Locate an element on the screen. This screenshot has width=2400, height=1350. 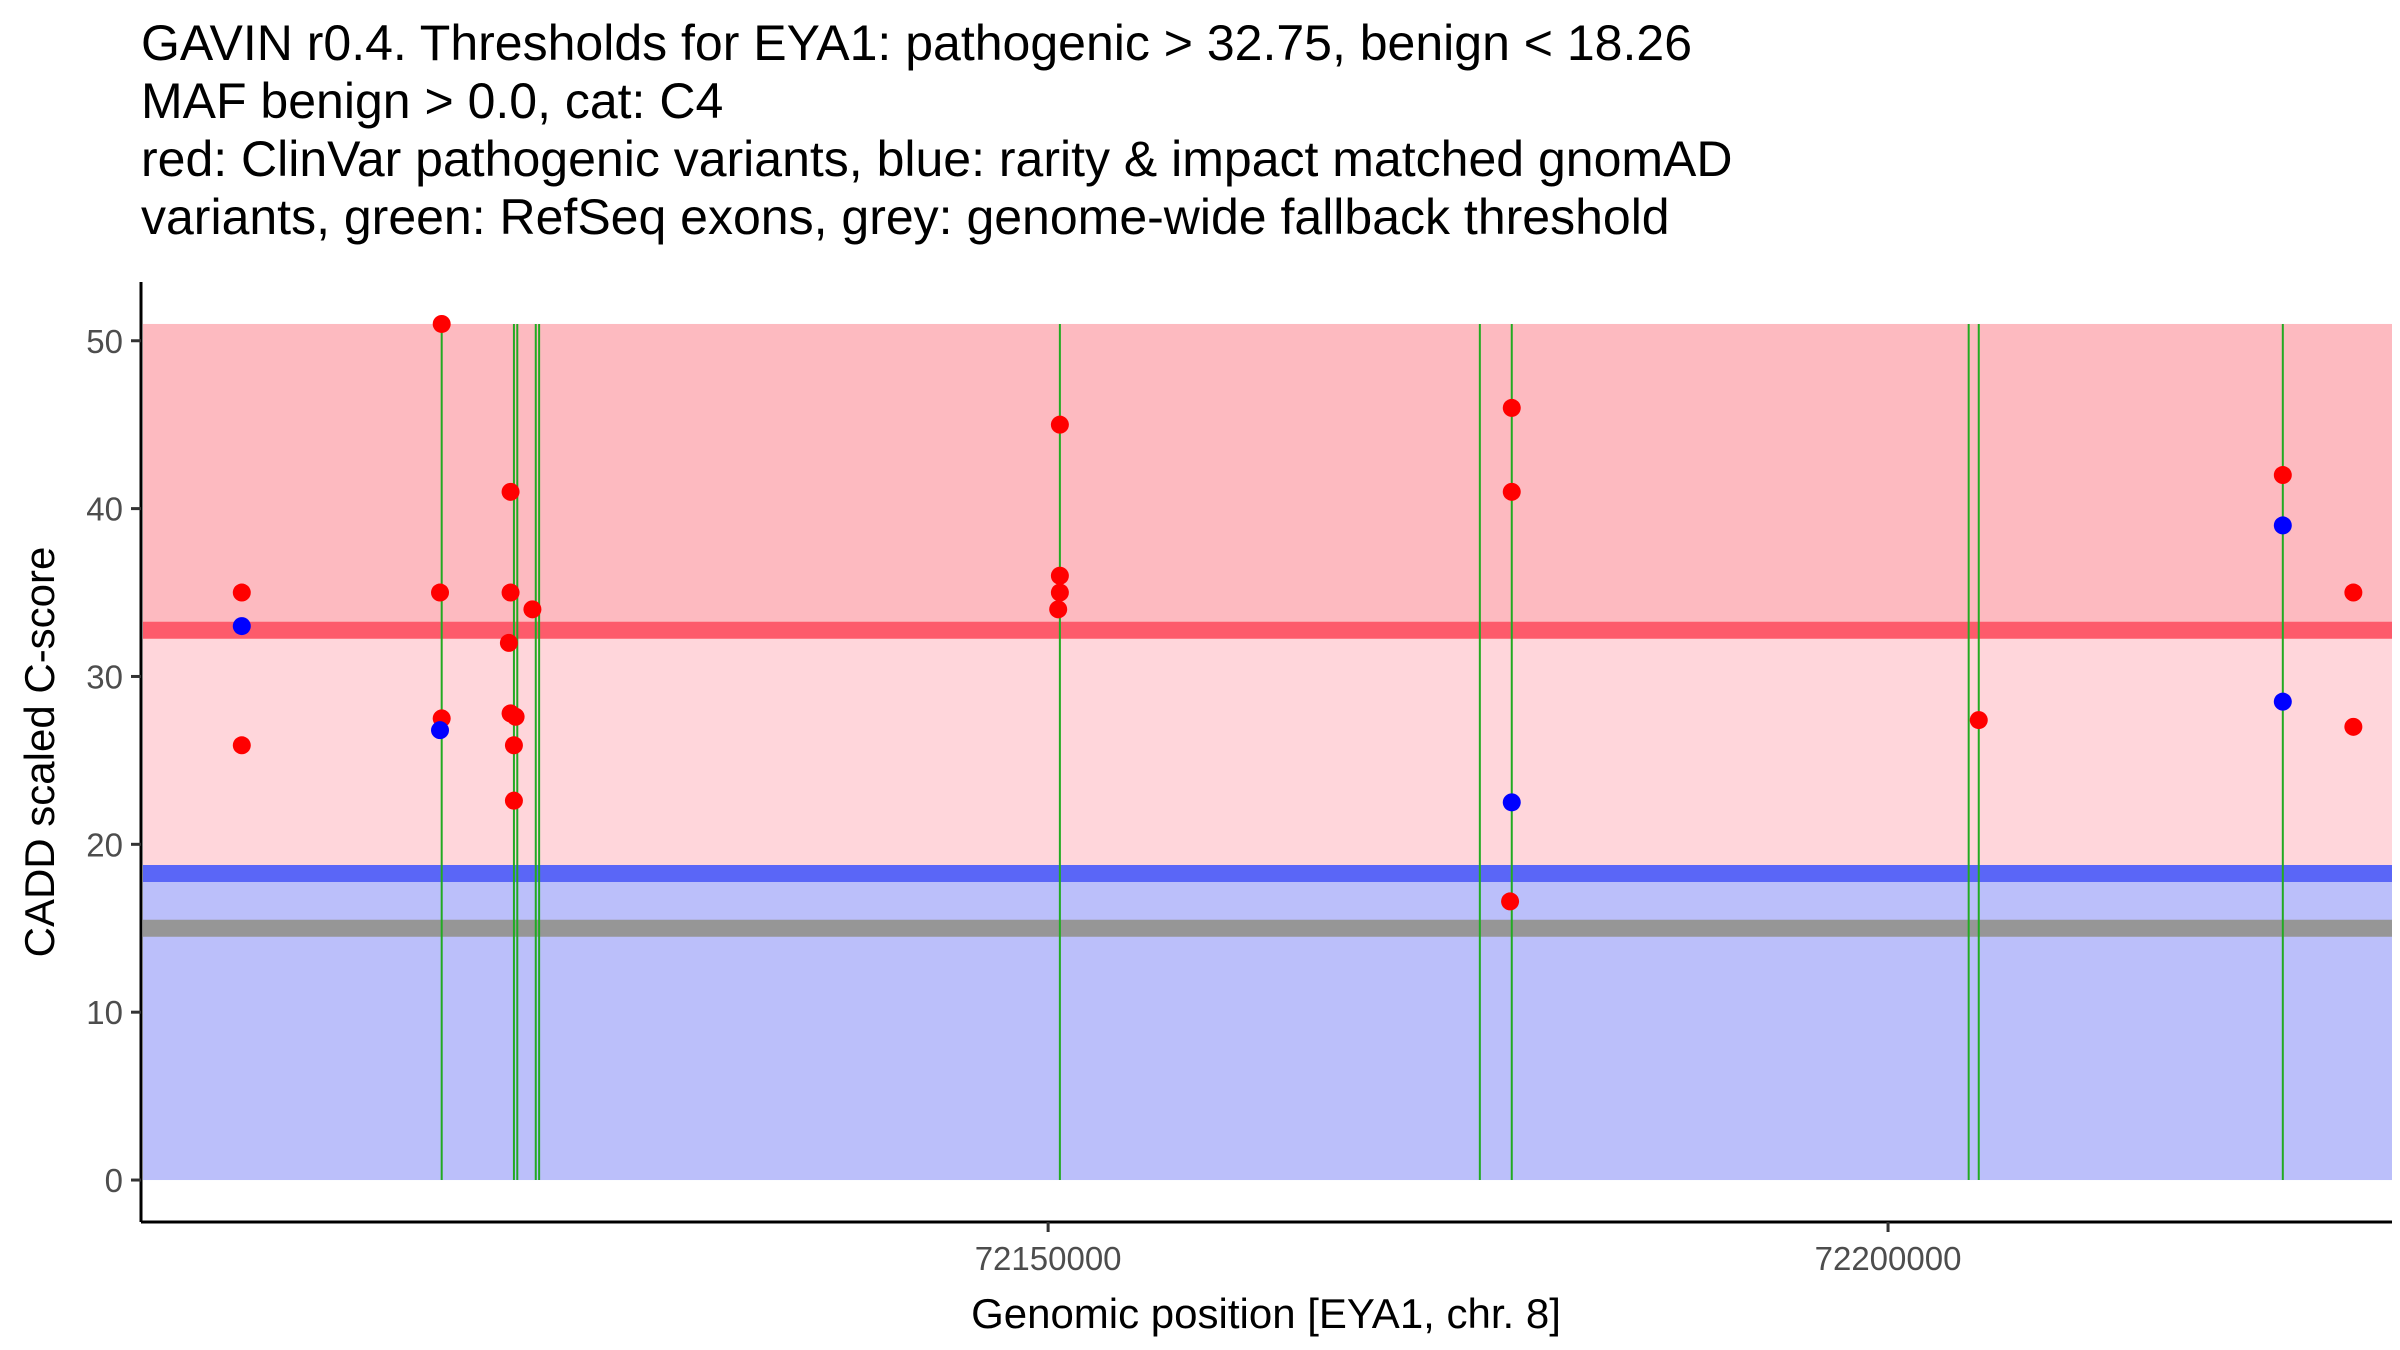
x-tick-label: 72200000 is located at coordinates (1888, 1258).